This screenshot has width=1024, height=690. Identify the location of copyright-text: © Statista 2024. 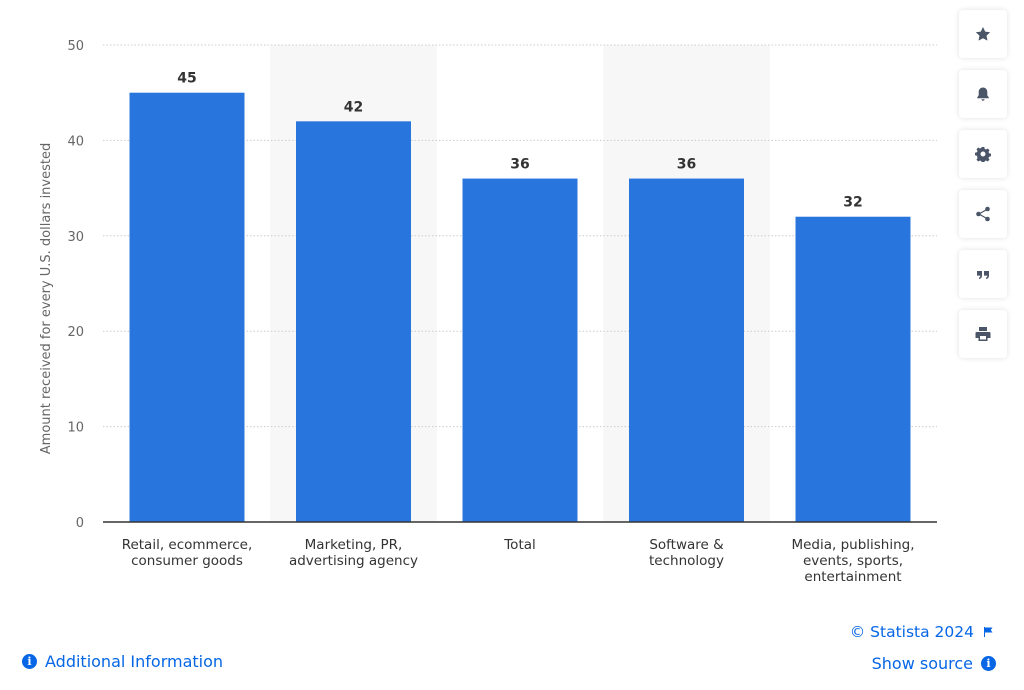
(911, 632).